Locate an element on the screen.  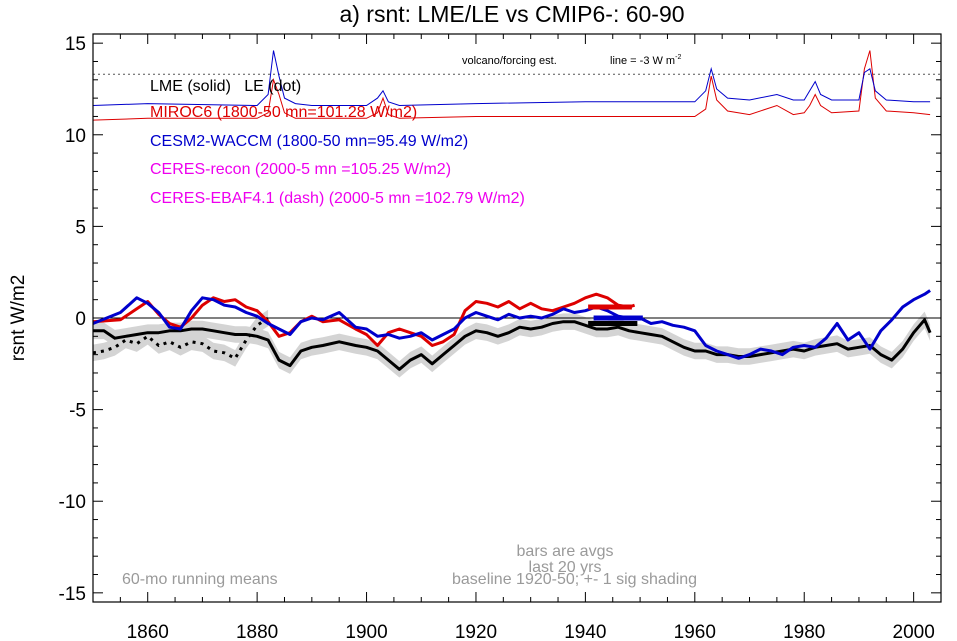
x-tick-label: 1860 is located at coordinates (148, 631).